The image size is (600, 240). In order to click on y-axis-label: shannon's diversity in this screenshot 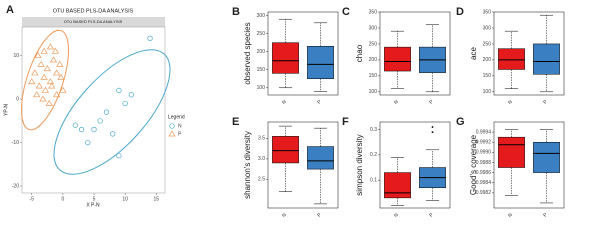, I will do `click(247, 165)`.